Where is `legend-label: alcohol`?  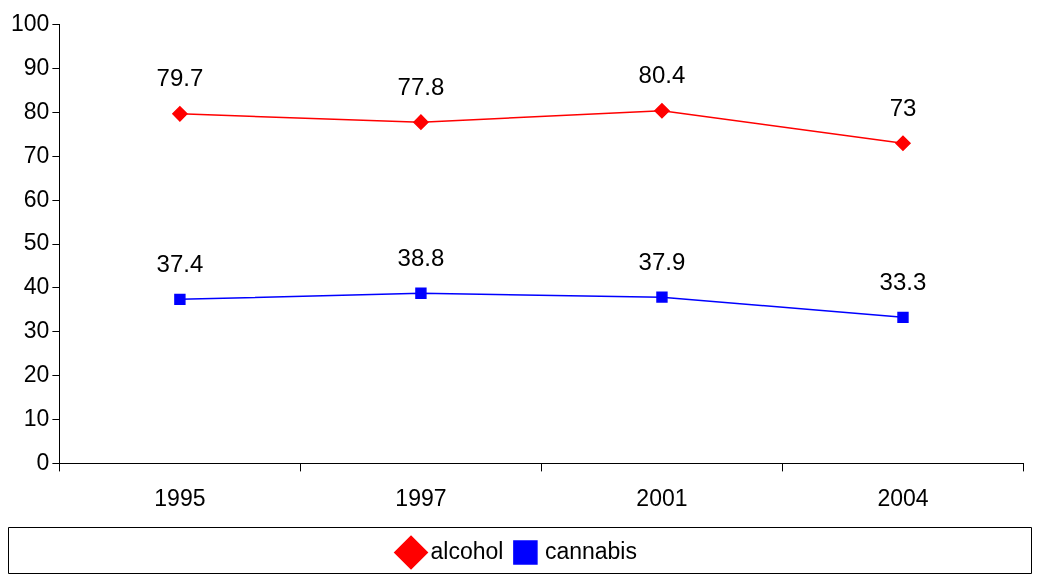
legend-label: alcohol is located at coordinates (467, 550).